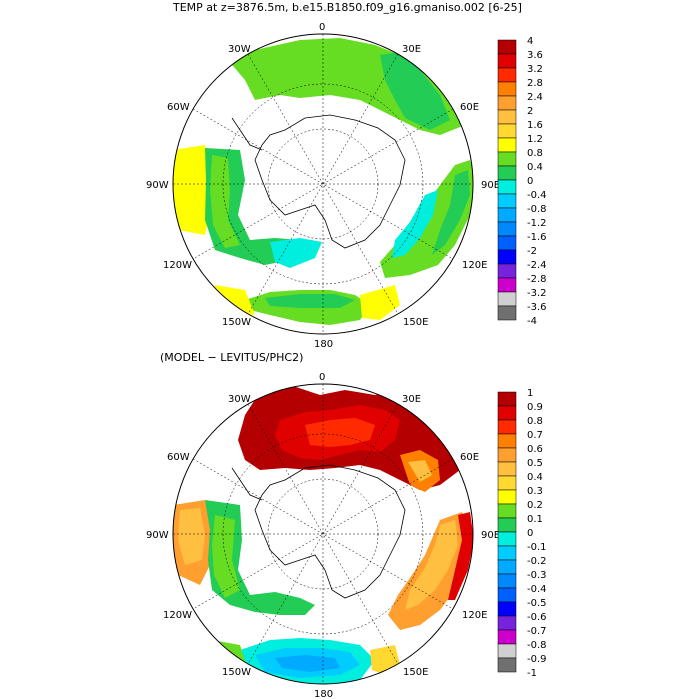  I want to click on bottom-lon-180: 180, so click(323, 694).